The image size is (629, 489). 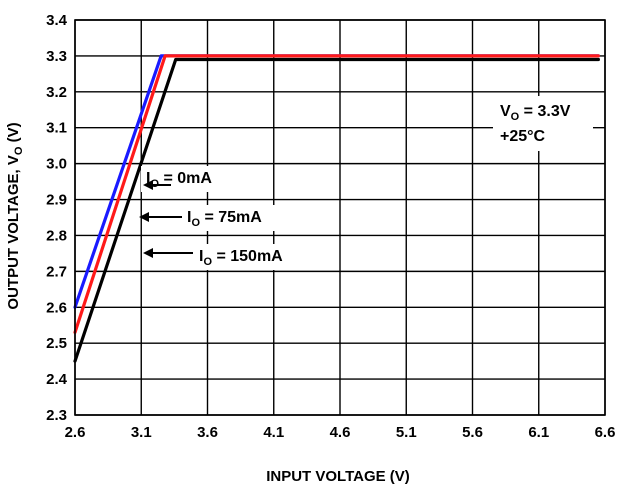 What do you see at coordinates (56, 271) in the screenshot?
I see `y-tick-label: 2.7` at bounding box center [56, 271].